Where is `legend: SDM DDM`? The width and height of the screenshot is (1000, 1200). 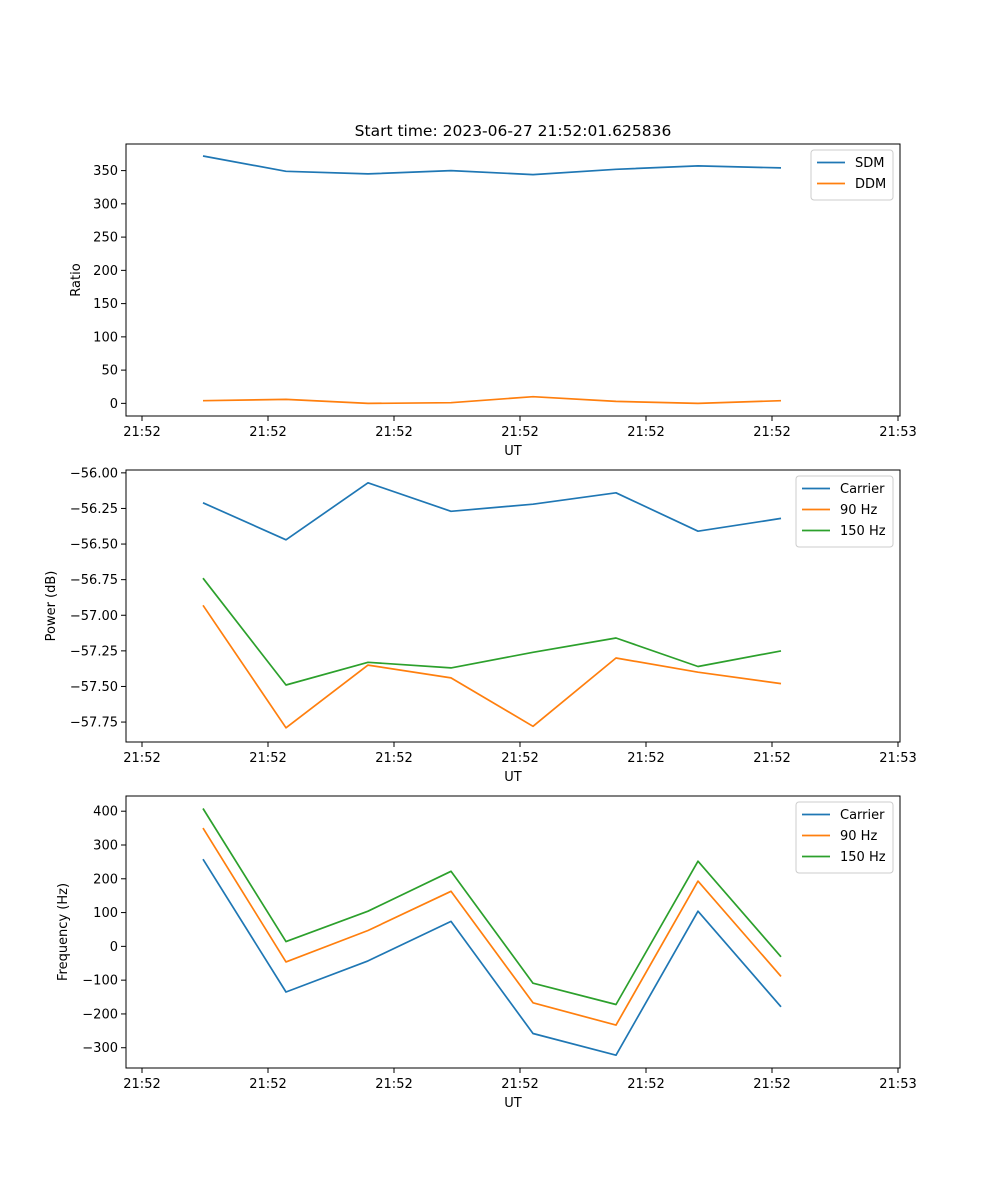
legend: SDM DDM is located at coordinates (852, 175).